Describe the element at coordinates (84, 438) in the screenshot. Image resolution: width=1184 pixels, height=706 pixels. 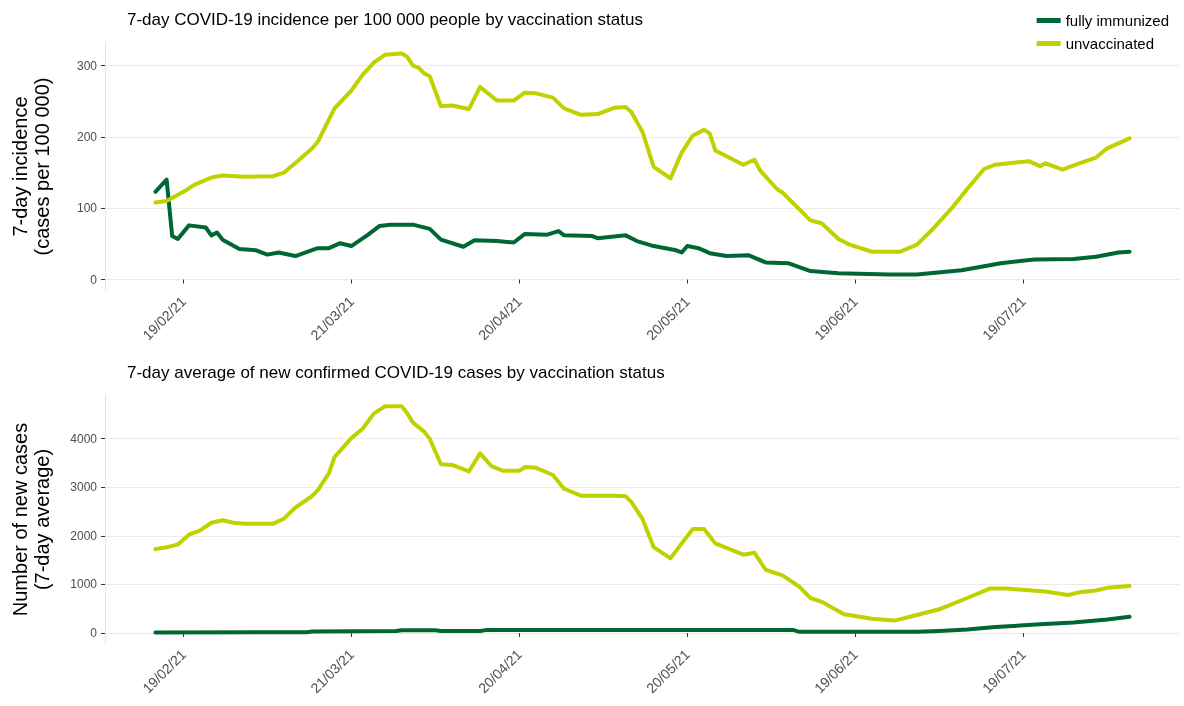
I see `y-tick-label: 4000` at that location.